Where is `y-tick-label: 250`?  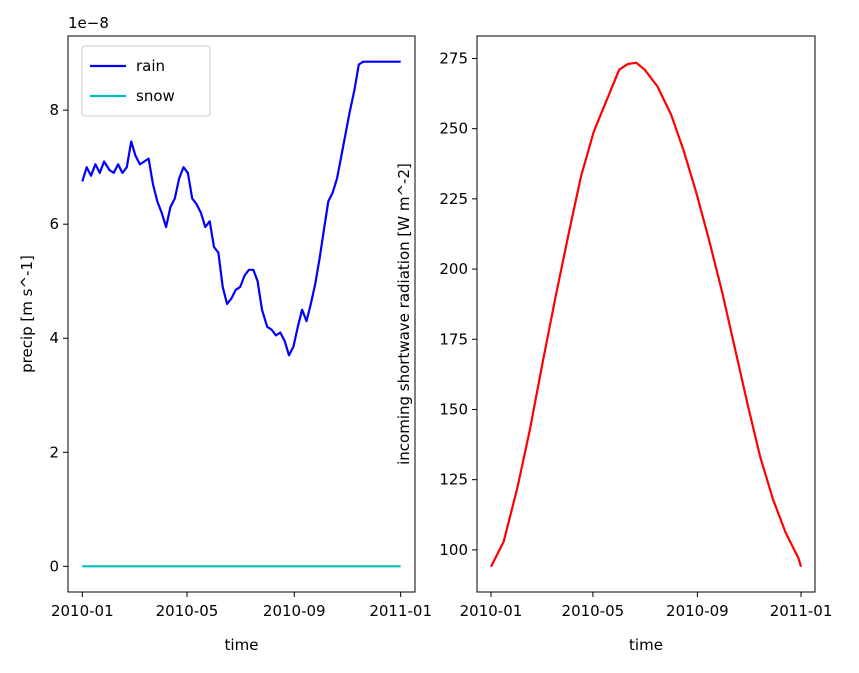 y-tick-label: 250 is located at coordinates (453, 129).